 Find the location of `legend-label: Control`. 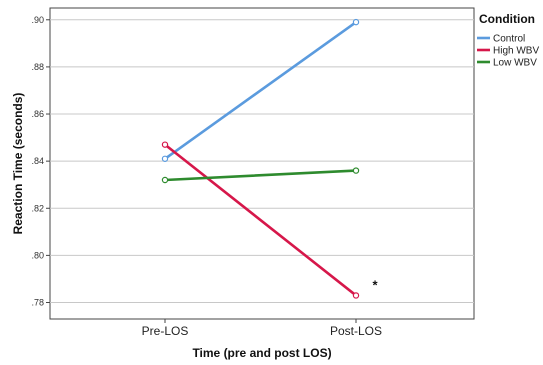

legend-label: Control is located at coordinates (509, 39).